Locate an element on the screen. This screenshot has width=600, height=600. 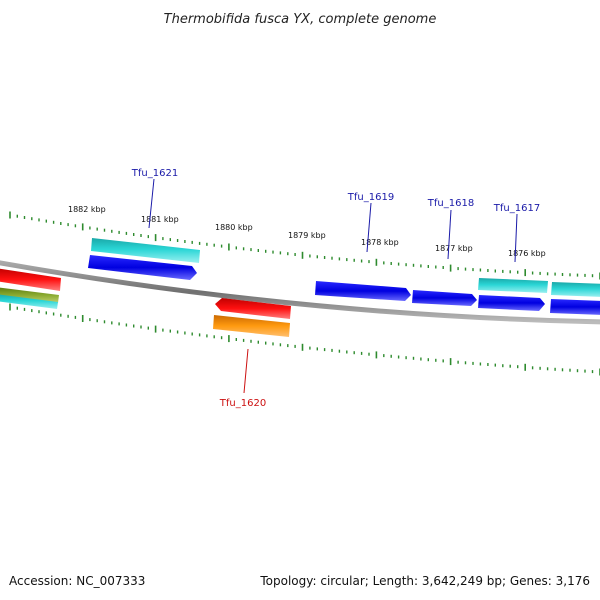
tick-label: 1876 kbp is located at coordinates (527, 253).